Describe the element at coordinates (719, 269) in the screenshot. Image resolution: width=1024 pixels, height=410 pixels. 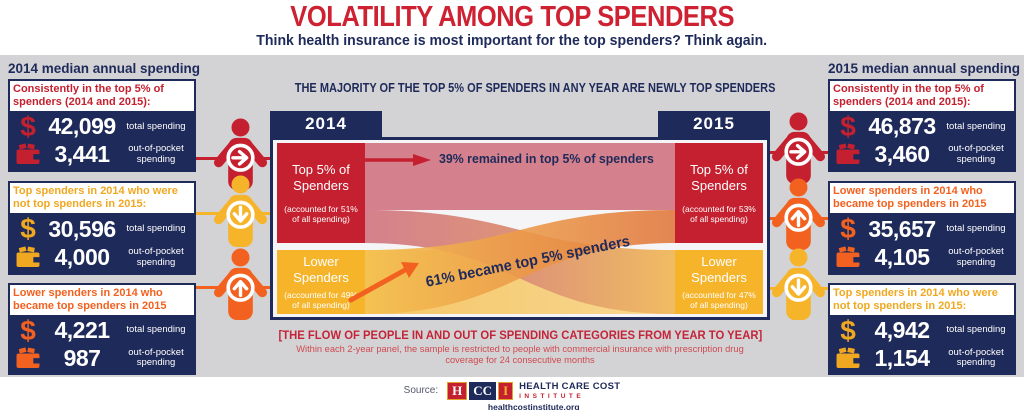
I see `node-title: Lower Spenders` at that location.